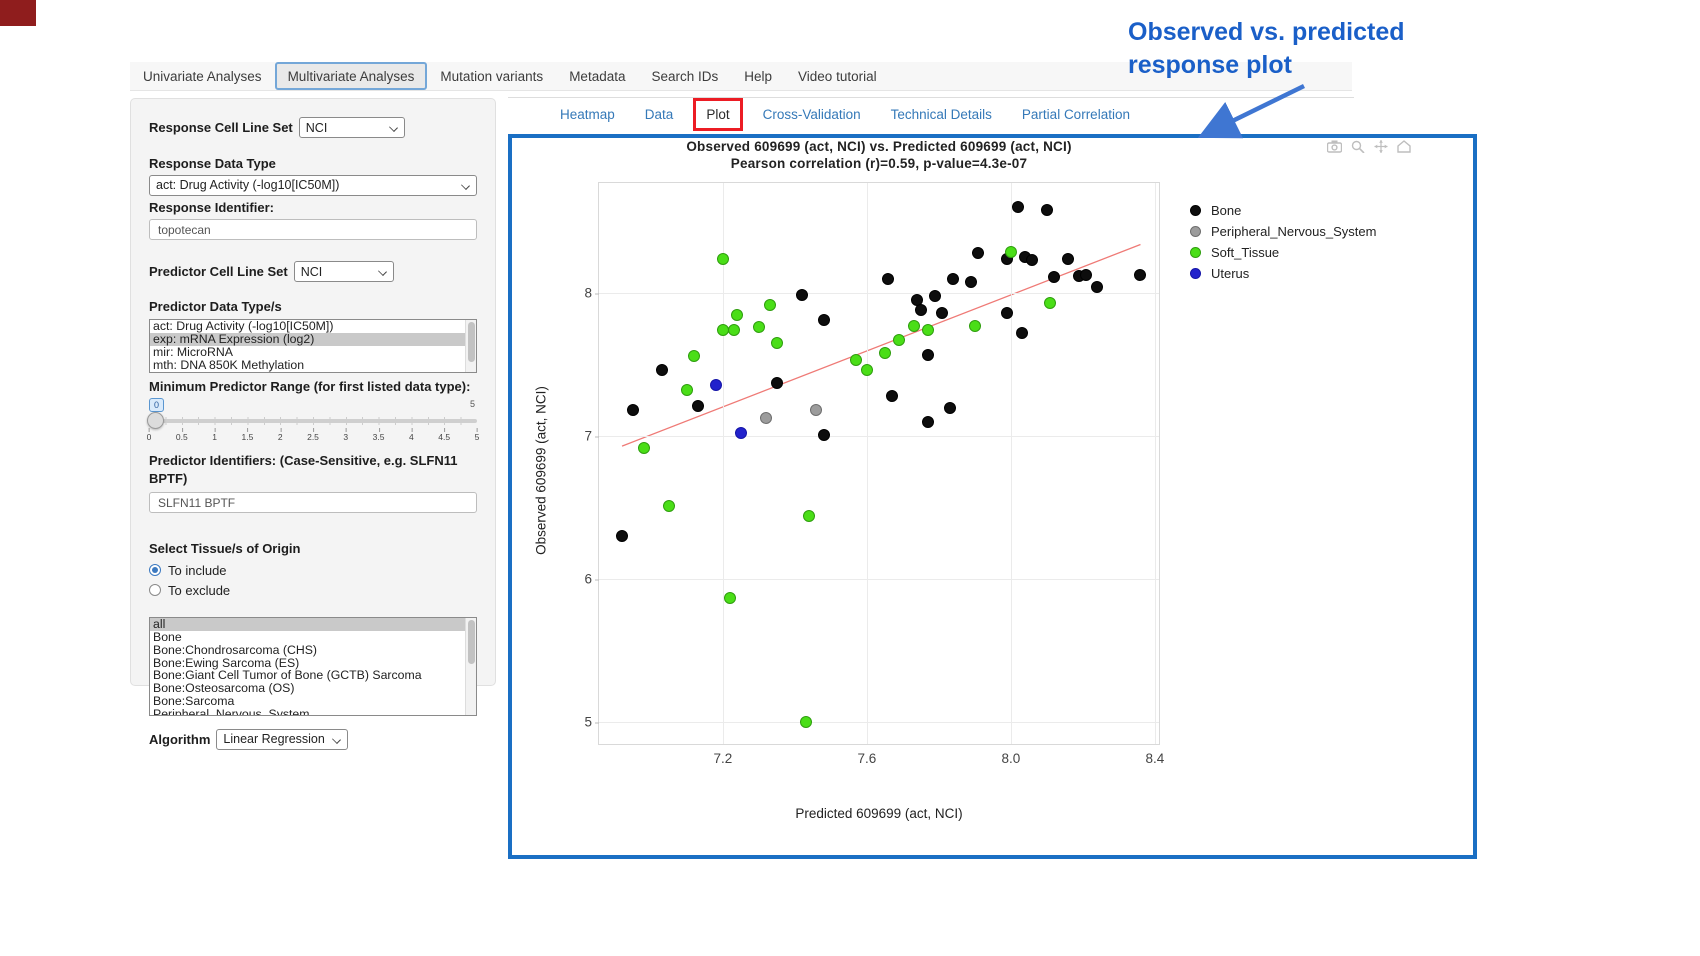 The width and height of the screenshot is (1700, 956). What do you see at coordinates (235, 649) in the screenshot?
I see `listbox-option: Bone:Chondrosarcoma (CHS)` at bounding box center [235, 649].